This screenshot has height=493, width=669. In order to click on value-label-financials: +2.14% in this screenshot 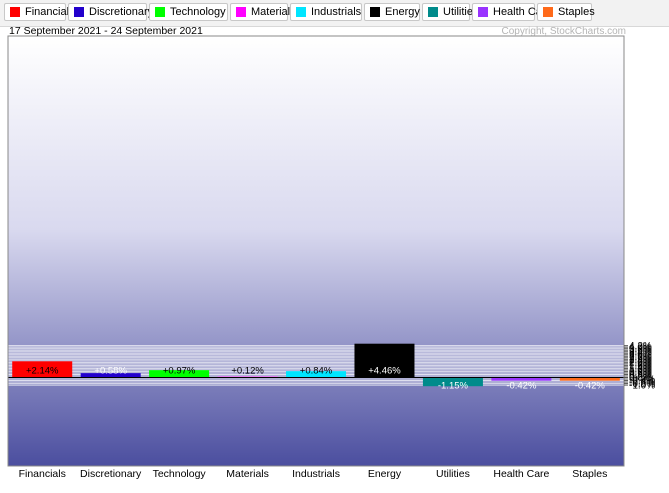, I will do `click(42, 371)`.